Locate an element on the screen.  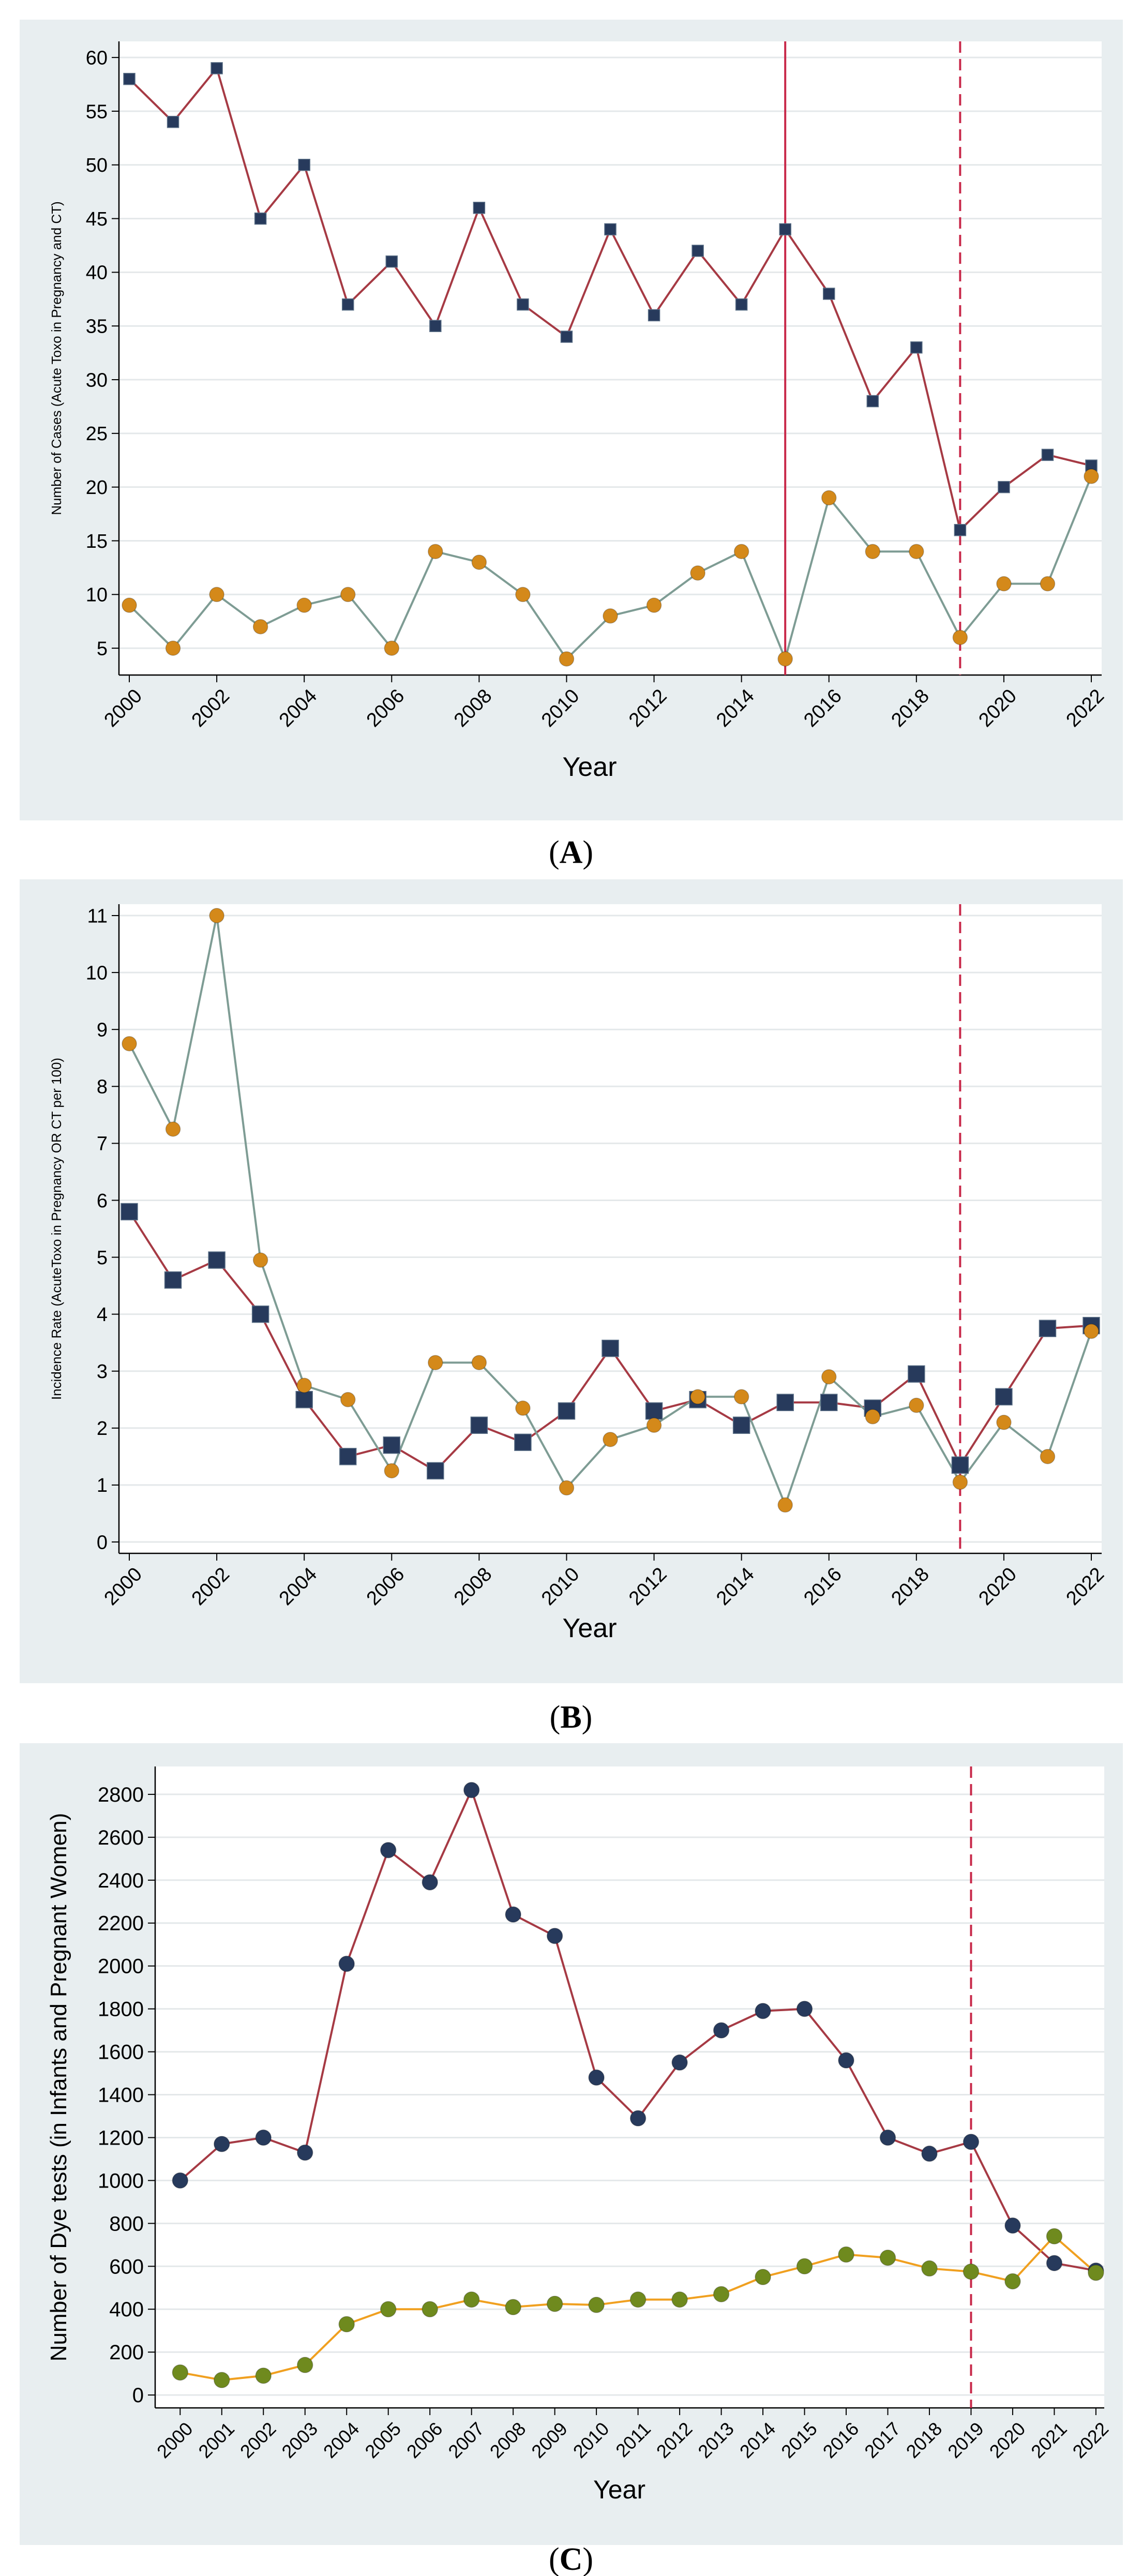
y-tick-label: 60 is located at coordinates (97, 58).